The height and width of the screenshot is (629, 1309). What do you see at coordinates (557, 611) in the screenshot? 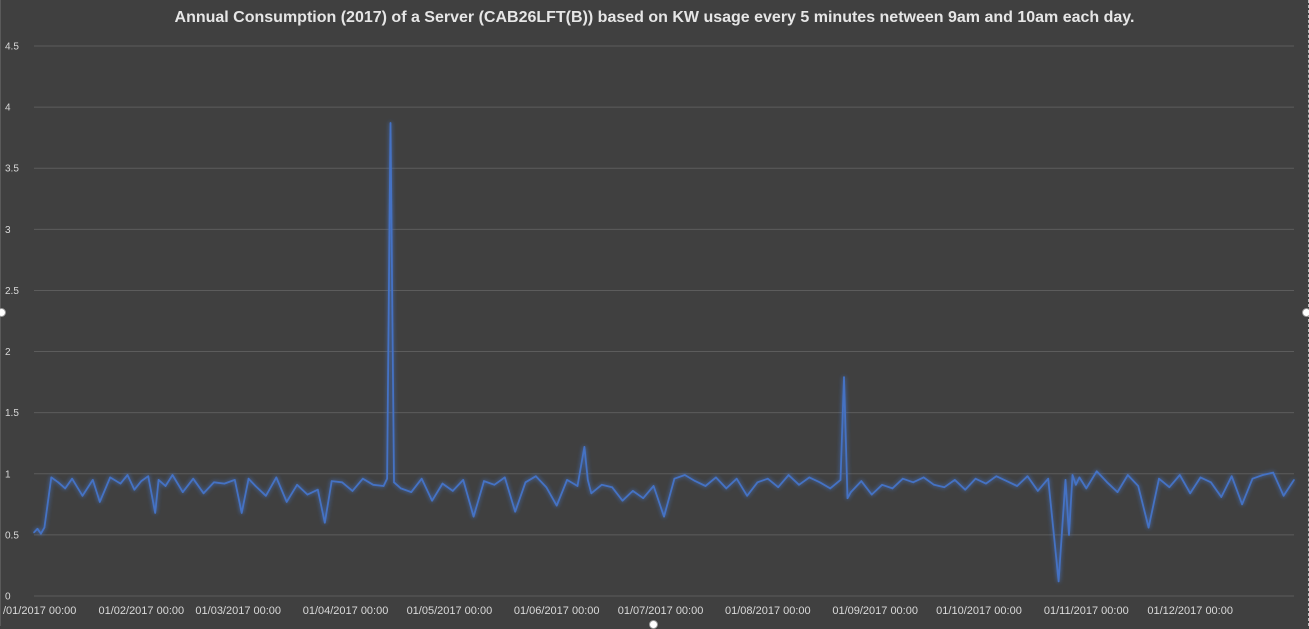
I see `x-tick-label: 01/06/2017 00:00` at bounding box center [557, 611].